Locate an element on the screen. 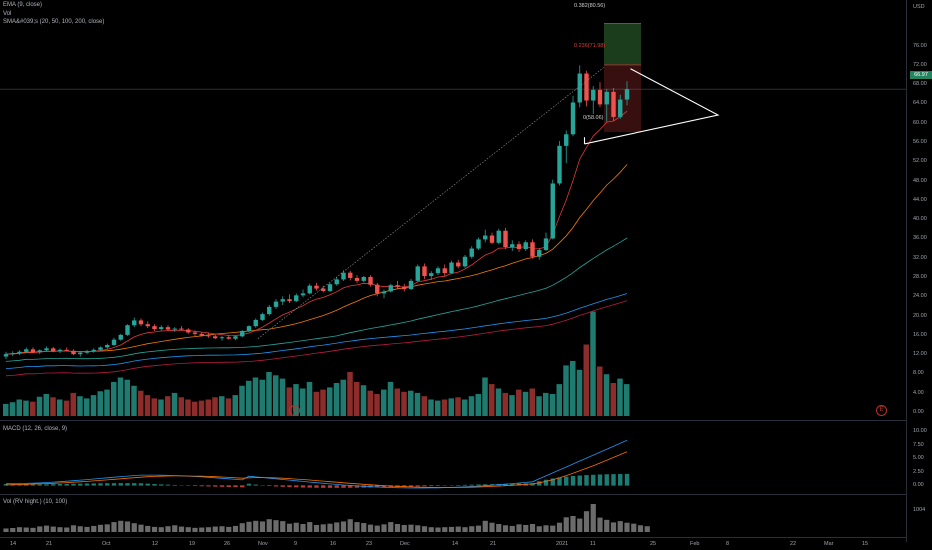  earnings-marker-upcoming: E is located at coordinates (881, 410).